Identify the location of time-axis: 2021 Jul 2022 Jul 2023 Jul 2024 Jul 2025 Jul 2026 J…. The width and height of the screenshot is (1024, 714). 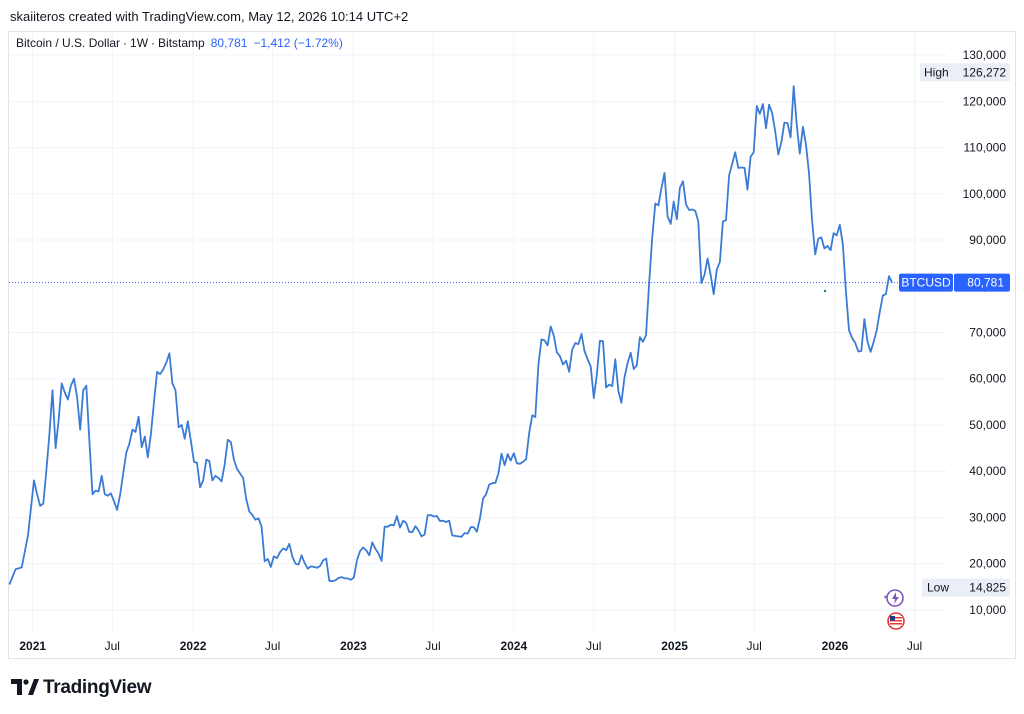
(470, 646).